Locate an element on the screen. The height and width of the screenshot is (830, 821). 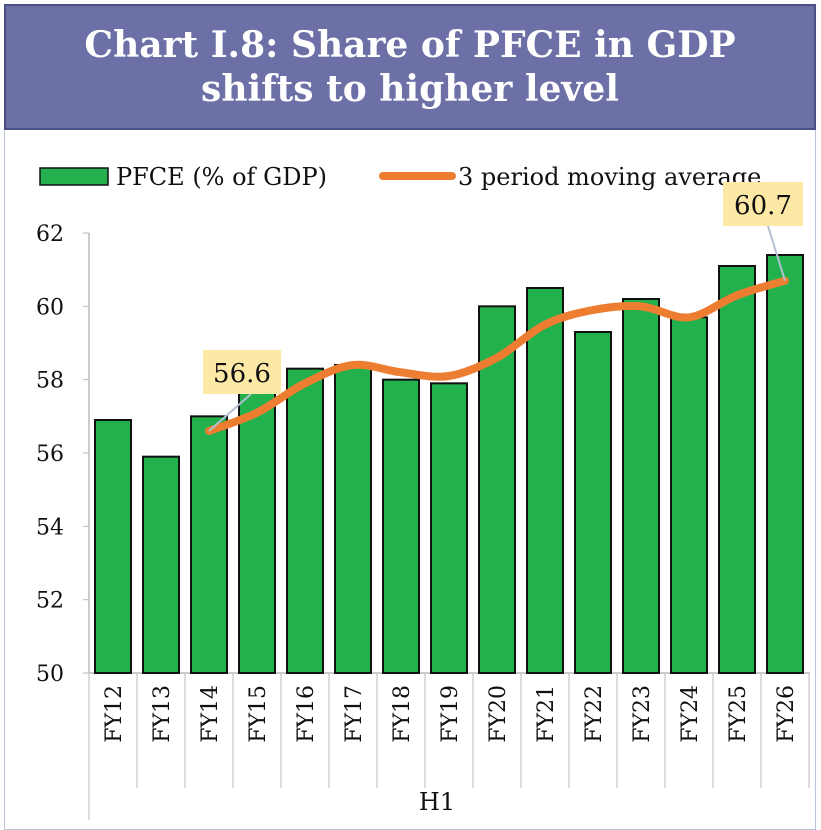
x-tick-label: FY22 is located at coordinates (594, 714).